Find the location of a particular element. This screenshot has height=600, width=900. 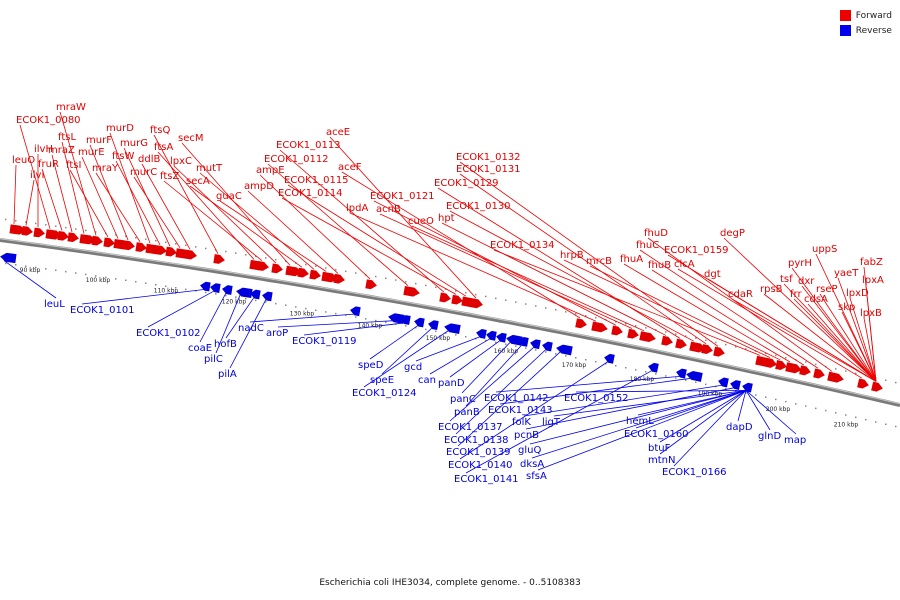

forward-gene-label: ampE is located at coordinates (270, 170).